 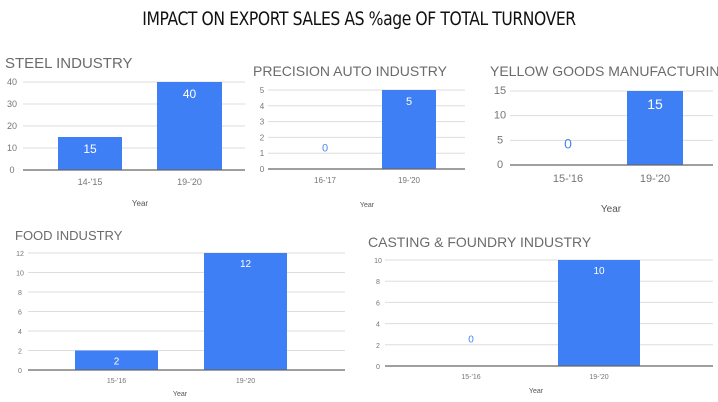 I want to click on y-tick-label: 12, so click(x=20, y=254).